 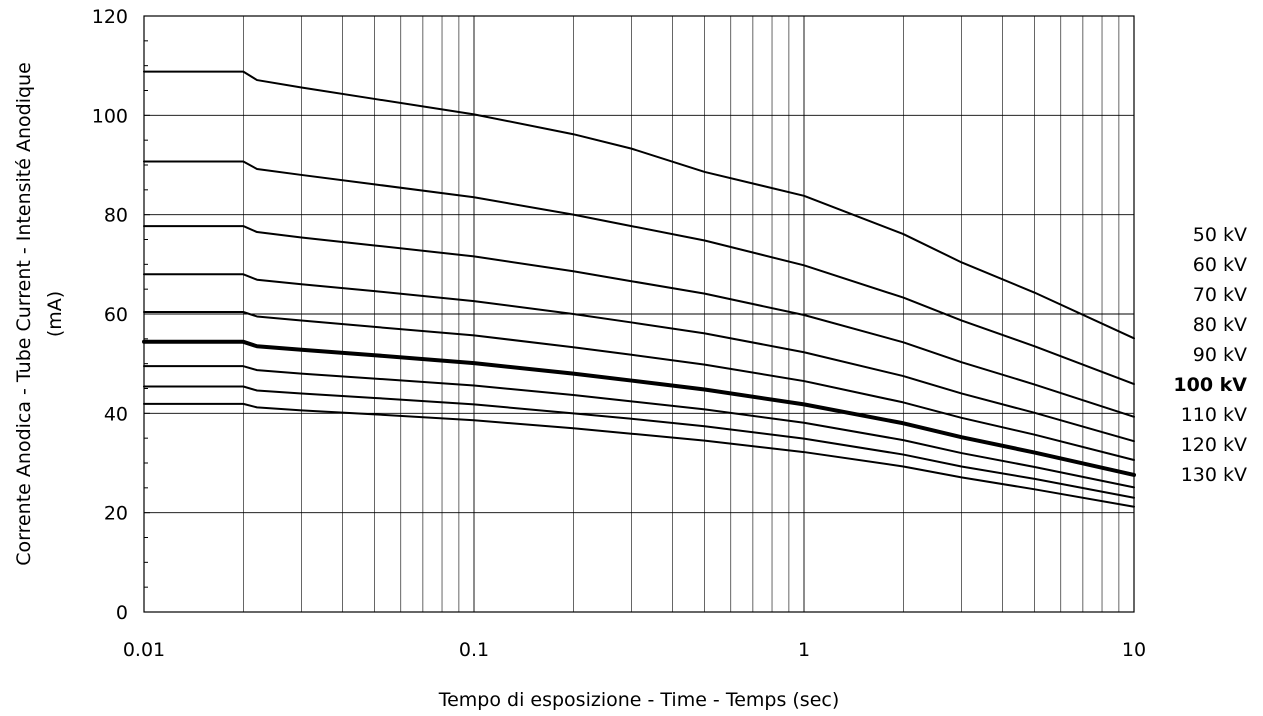 What do you see at coordinates (1220, 325) in the screenshot?
I see `legend-entry: 80 kV` at bounding box center [1220, 325].